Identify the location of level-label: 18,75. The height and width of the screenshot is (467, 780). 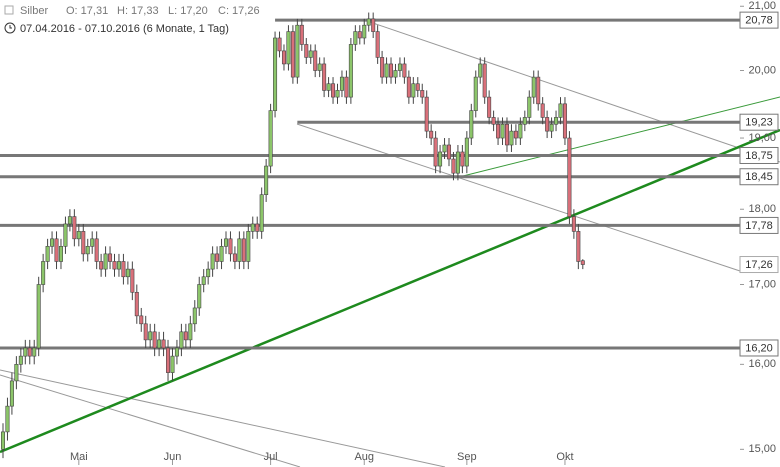
(759, 156).